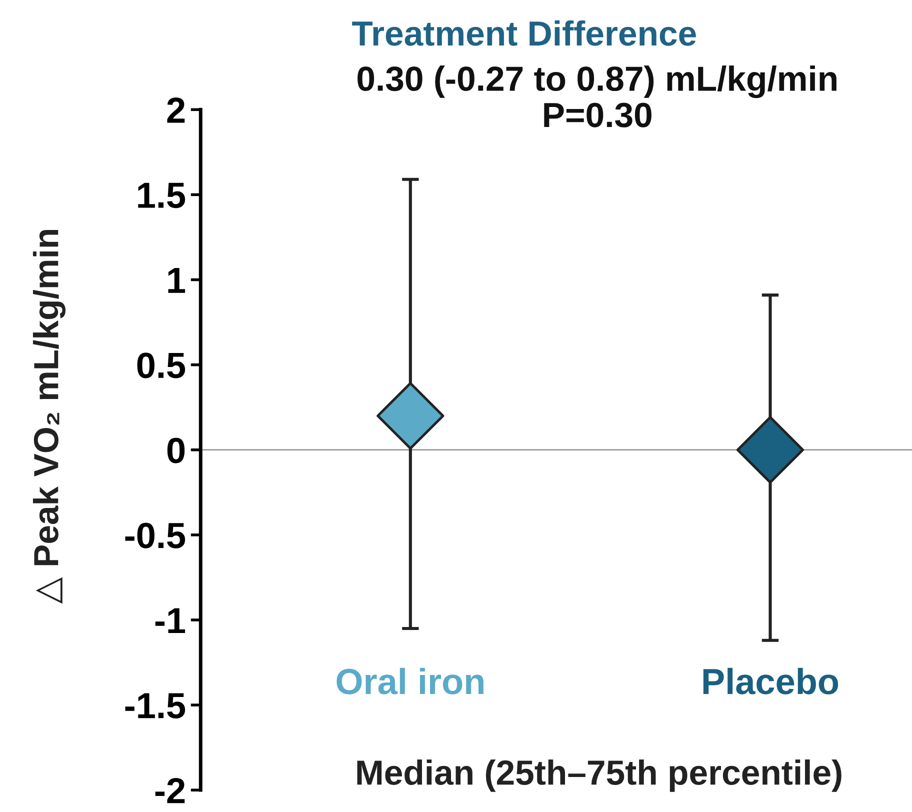 The width and height of the screenshot is (912, 812). Describe the element at coordinates (170, 621) in the screenshot. I see `y-tick-label: -1` at that location.